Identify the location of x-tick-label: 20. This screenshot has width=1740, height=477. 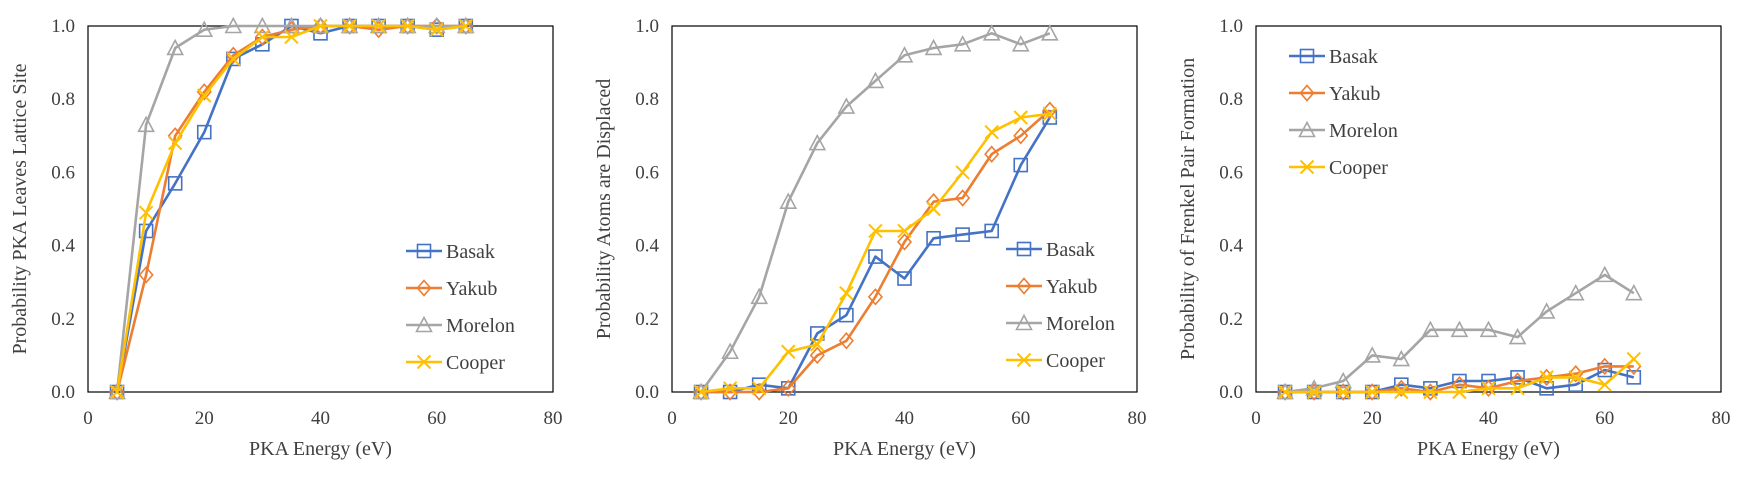
(788, 418).